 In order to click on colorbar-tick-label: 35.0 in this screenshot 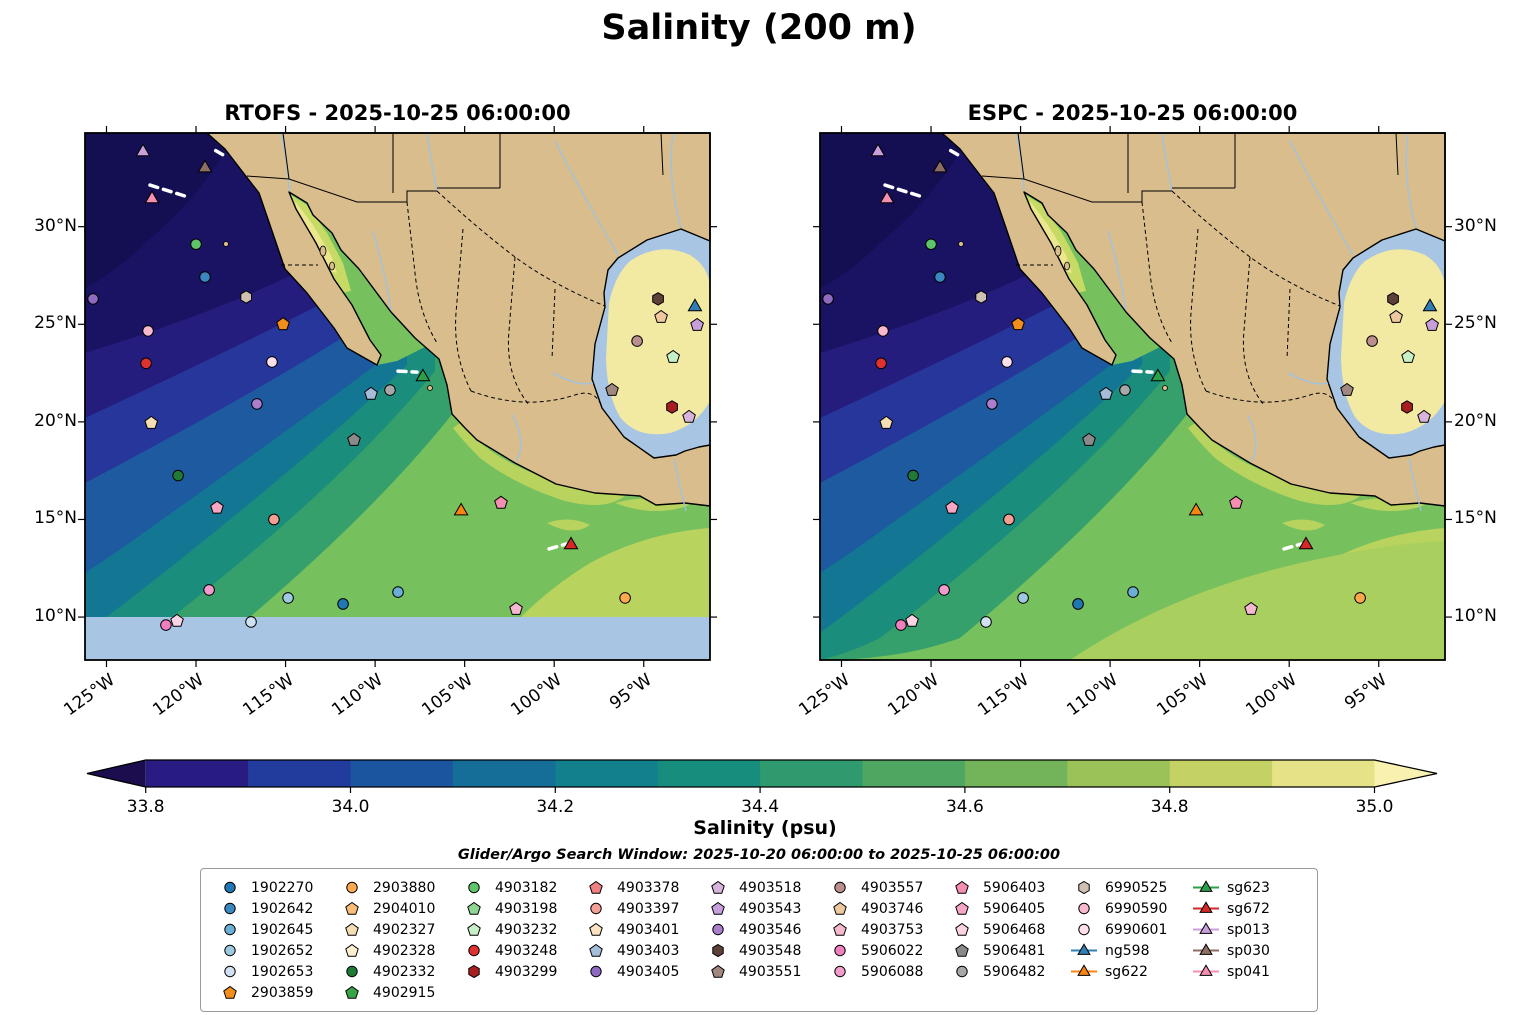, I will do `click(1374, 807)`.